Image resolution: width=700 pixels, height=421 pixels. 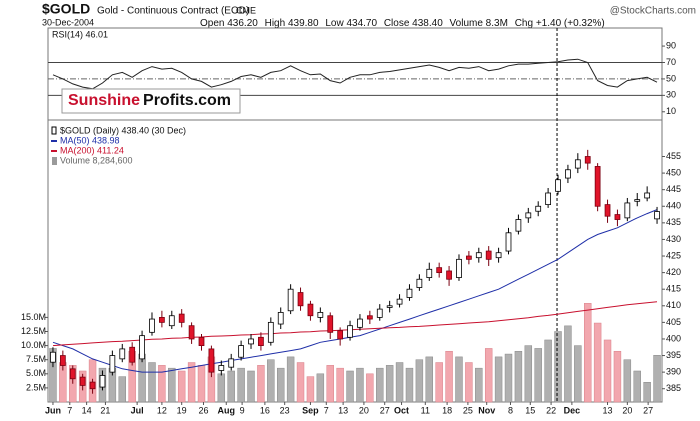 I want to click on y-tick-label: 395, so click(x=673, y=355).